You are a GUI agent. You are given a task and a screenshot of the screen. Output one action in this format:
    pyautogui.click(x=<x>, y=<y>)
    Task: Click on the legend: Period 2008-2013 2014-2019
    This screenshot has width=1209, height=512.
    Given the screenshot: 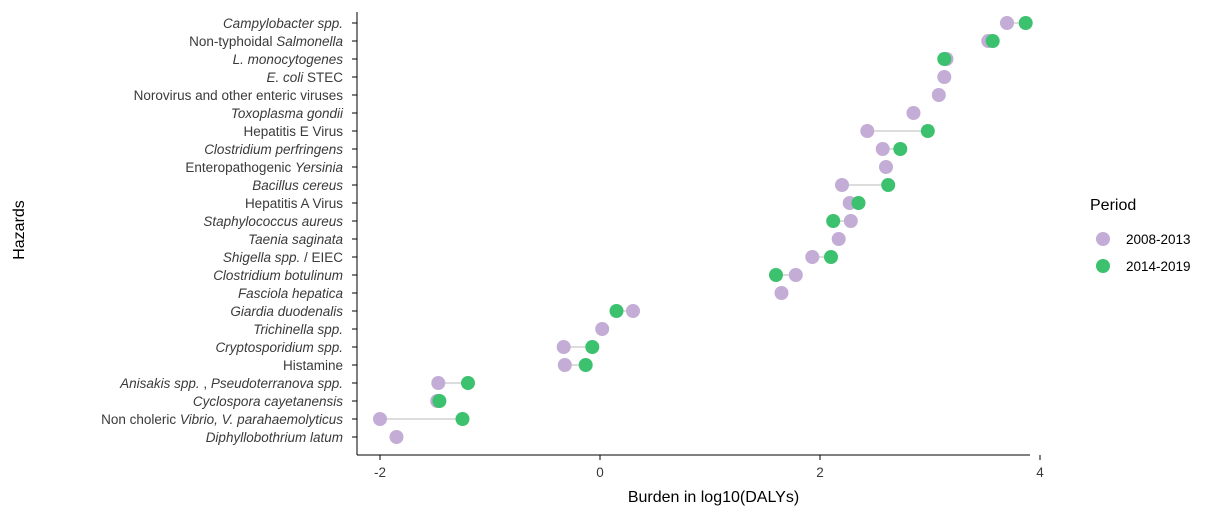 What is the action you would take?
    pyautogui.click(x=1140, y=235)
    